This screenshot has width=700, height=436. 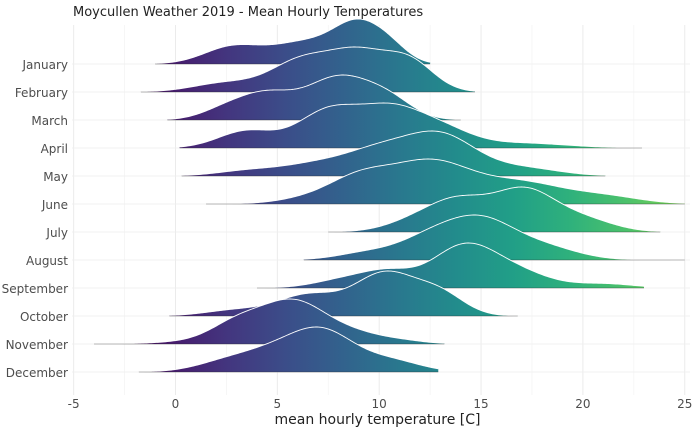 I want to click on ridge-december, so click(x=288, y=349).